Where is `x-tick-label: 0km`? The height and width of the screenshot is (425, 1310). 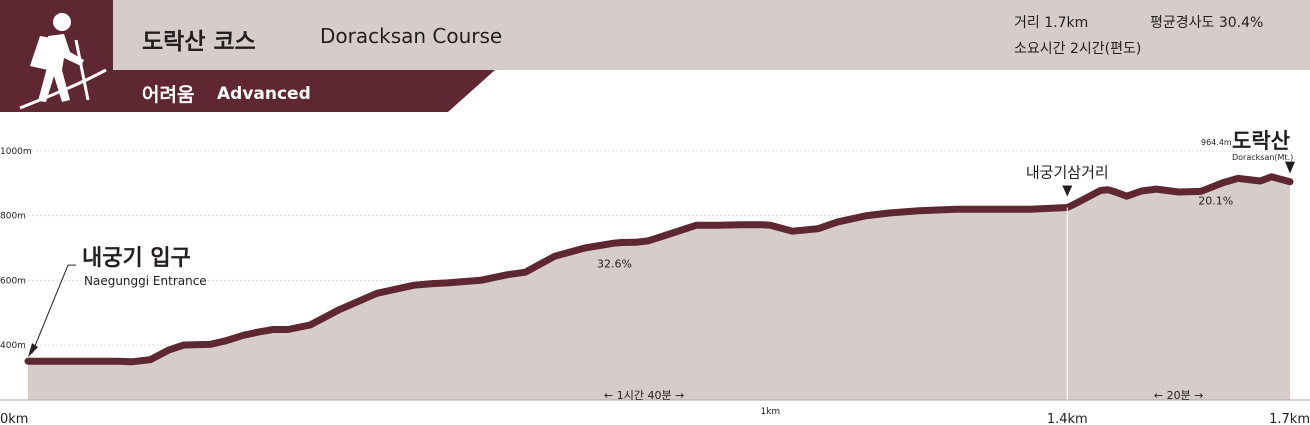 x-tick-label: 0km is located at coordinates (14, 418).